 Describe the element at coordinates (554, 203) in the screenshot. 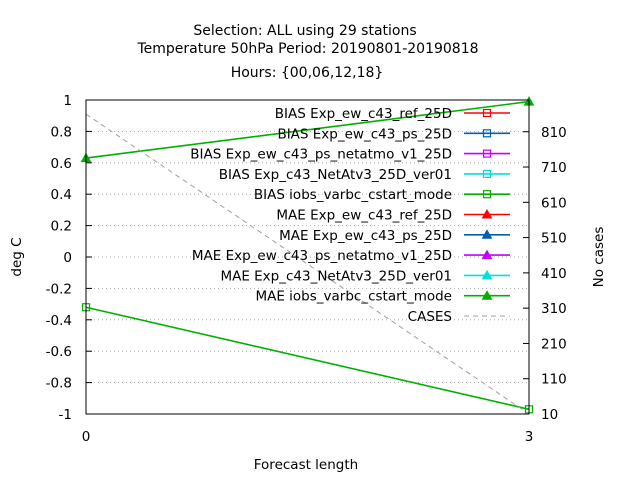

I see `y2-tick-label: 610` at that location.